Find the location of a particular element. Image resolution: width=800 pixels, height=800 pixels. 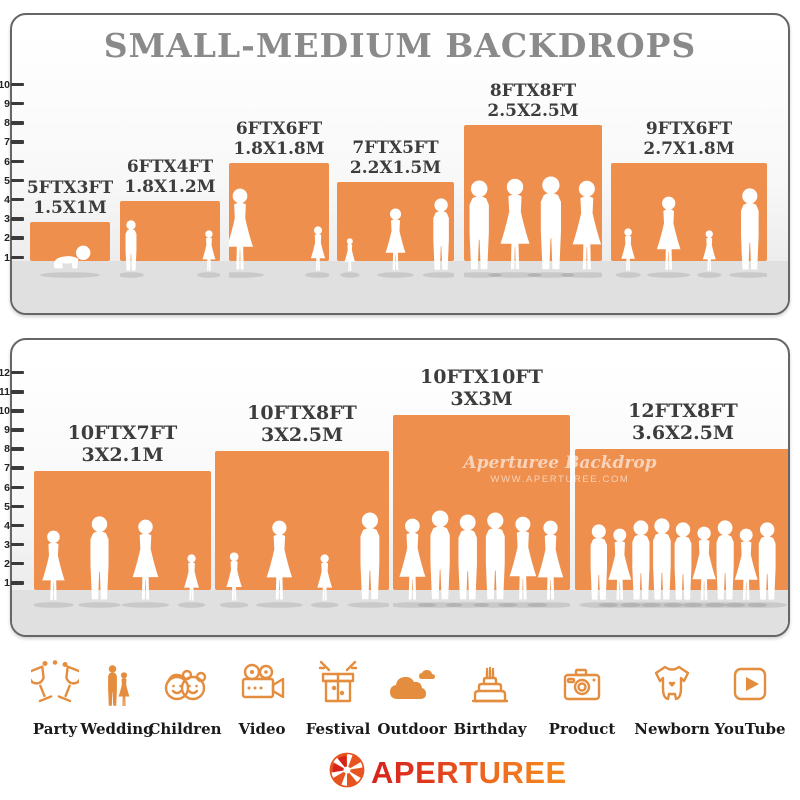

watermark: Aperturee Backdrop WWW.APERTUREE.COM is located at coordinates (560, 469).